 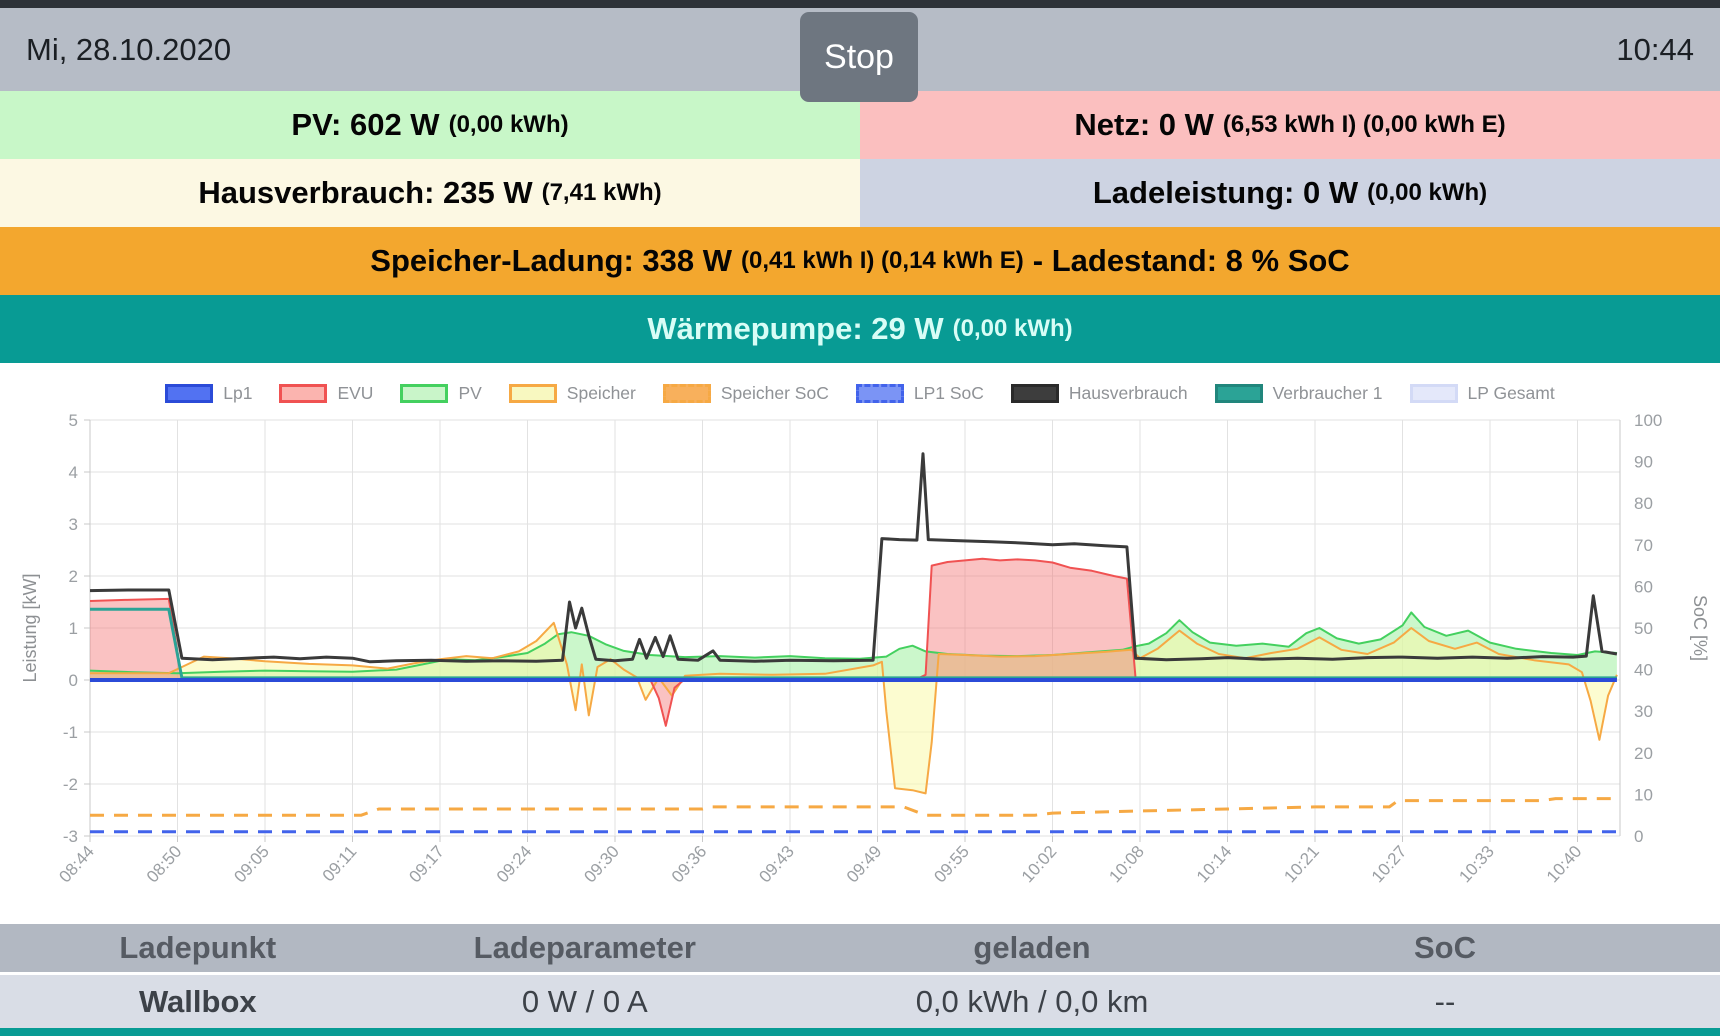 I want to click on legend-label: Speicher SoC, so click(x=774, y=392).